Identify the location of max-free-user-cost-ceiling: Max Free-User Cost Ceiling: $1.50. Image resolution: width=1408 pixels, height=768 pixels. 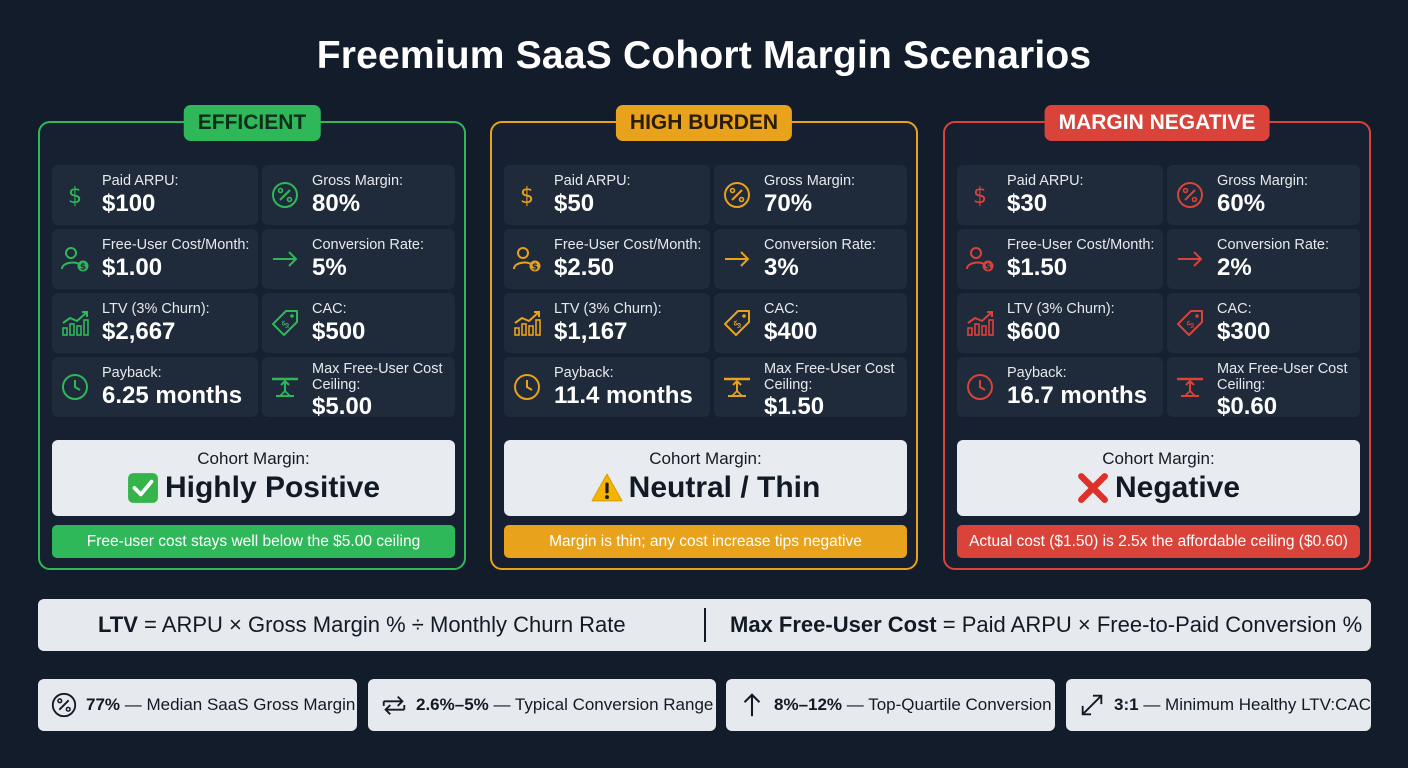
(810, 388).